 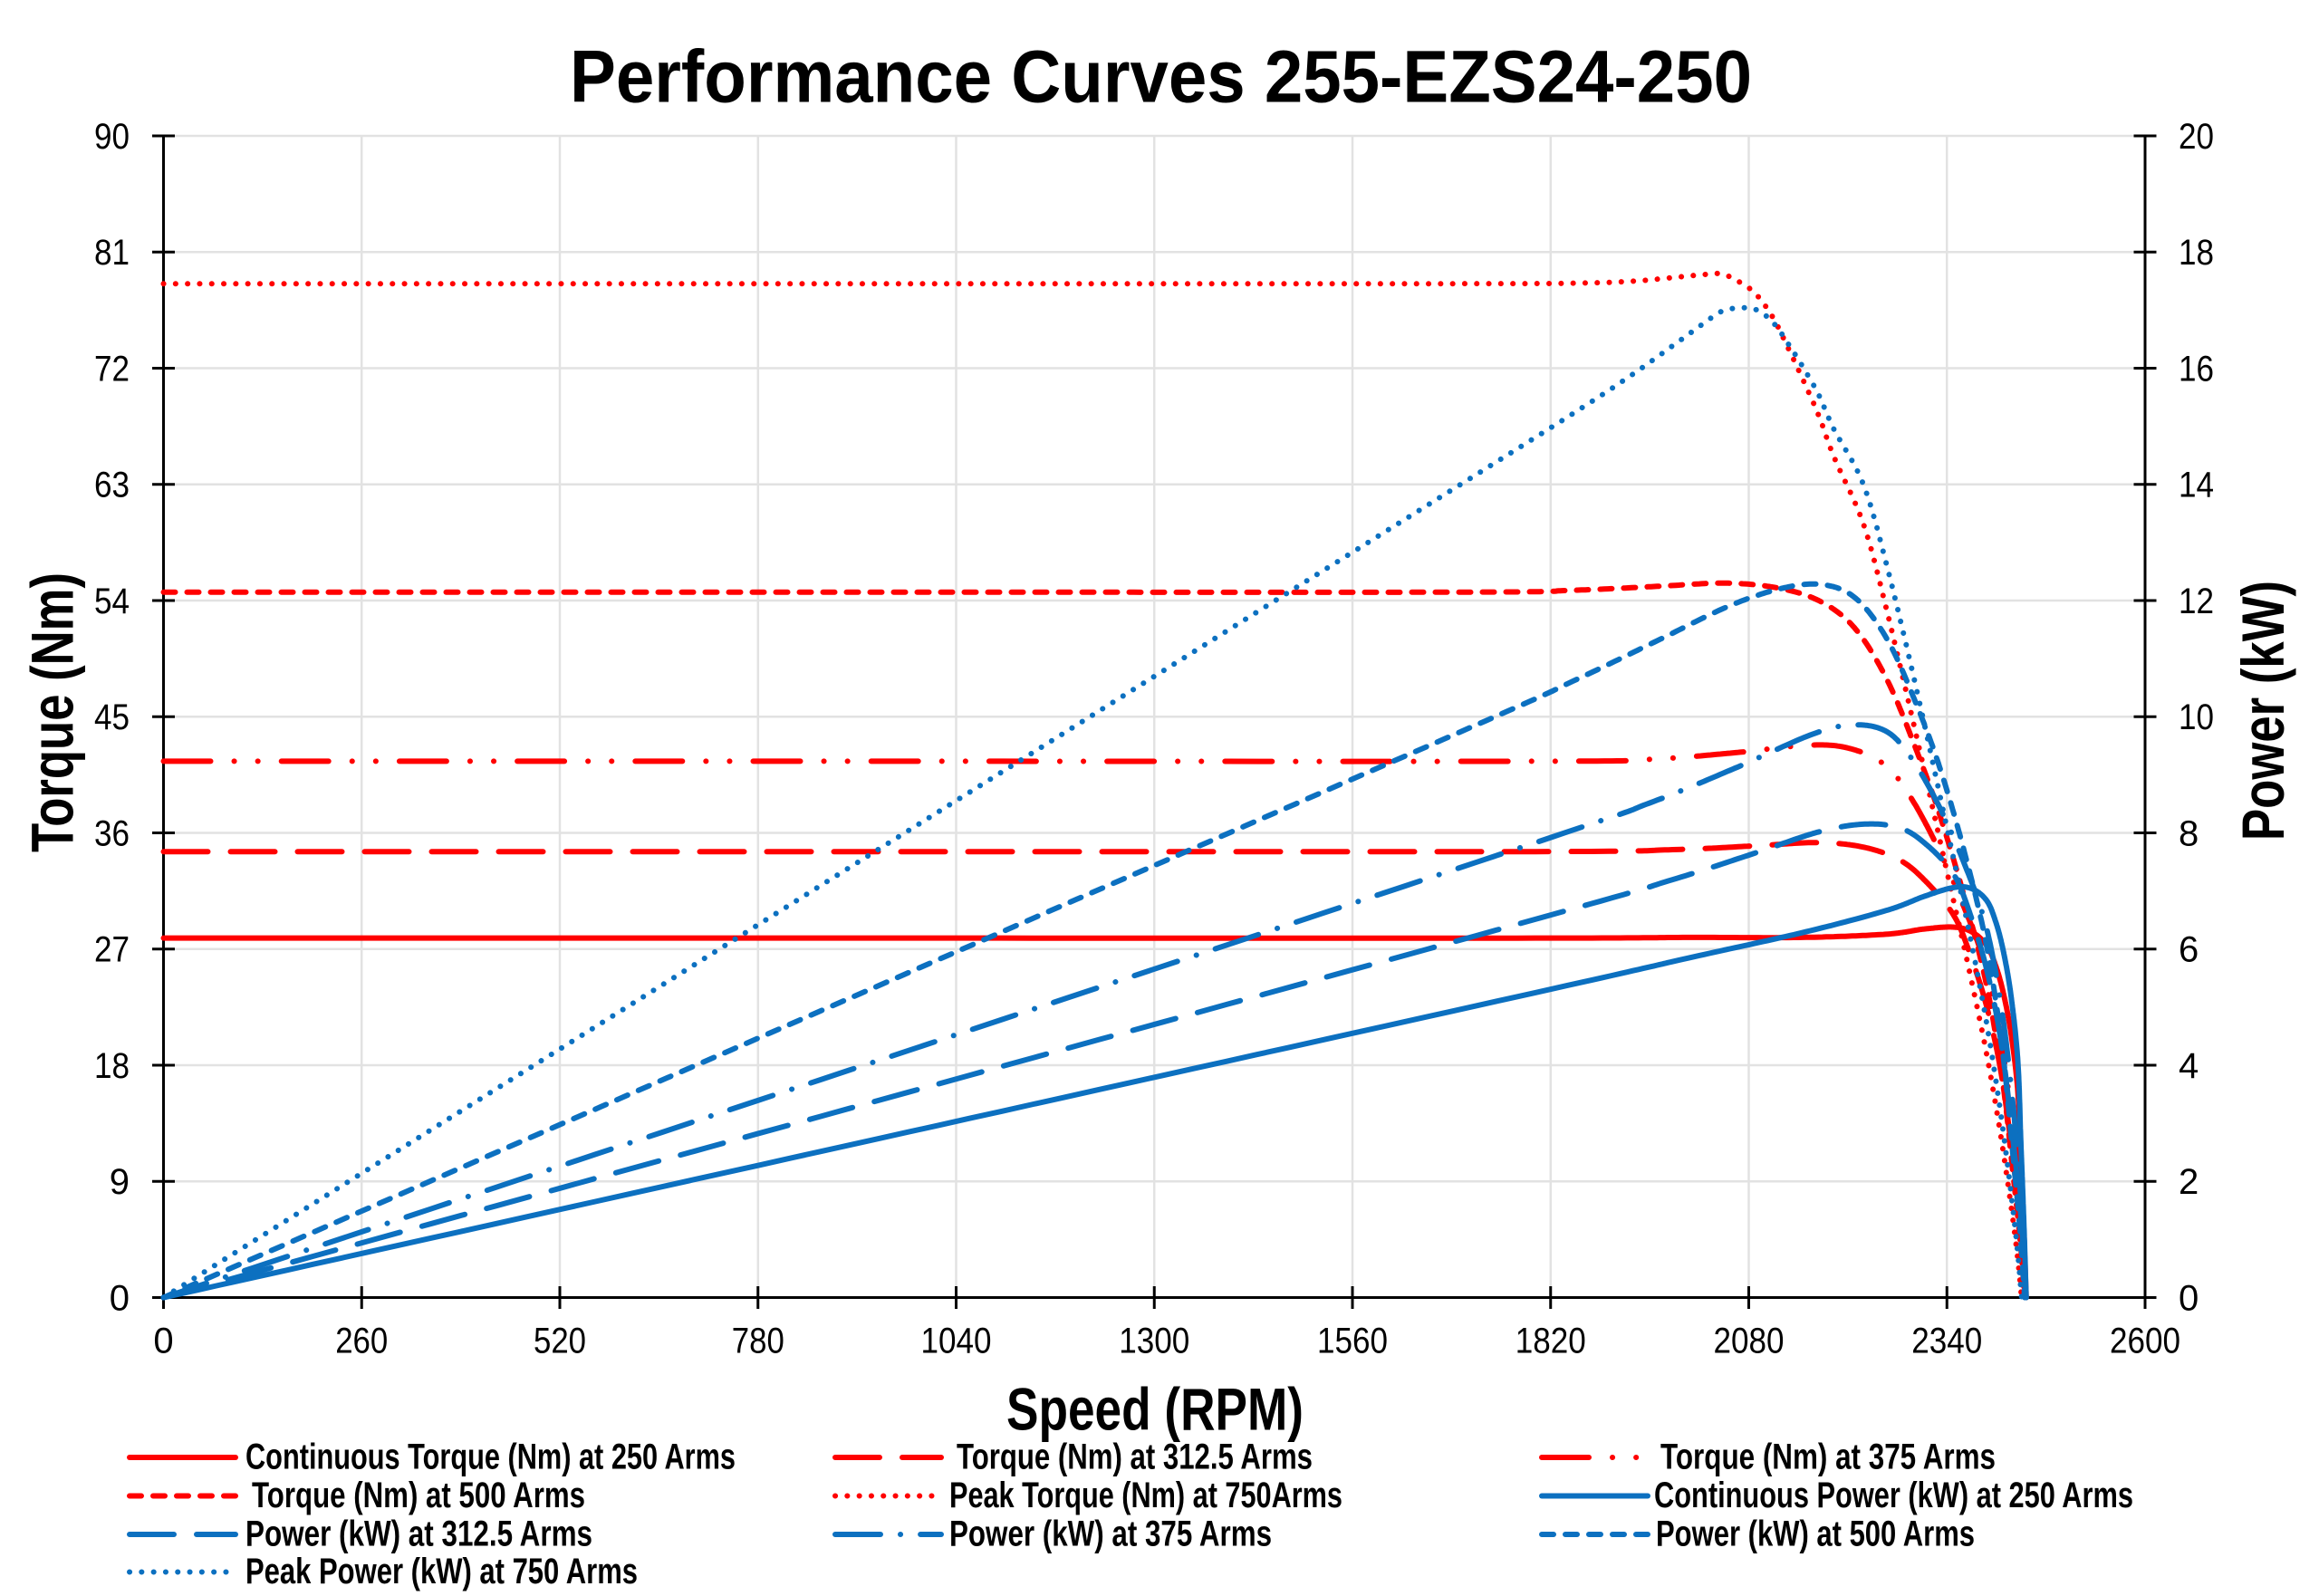 I want to click on svg-text: 2340, so click(x=1946, y=1341).